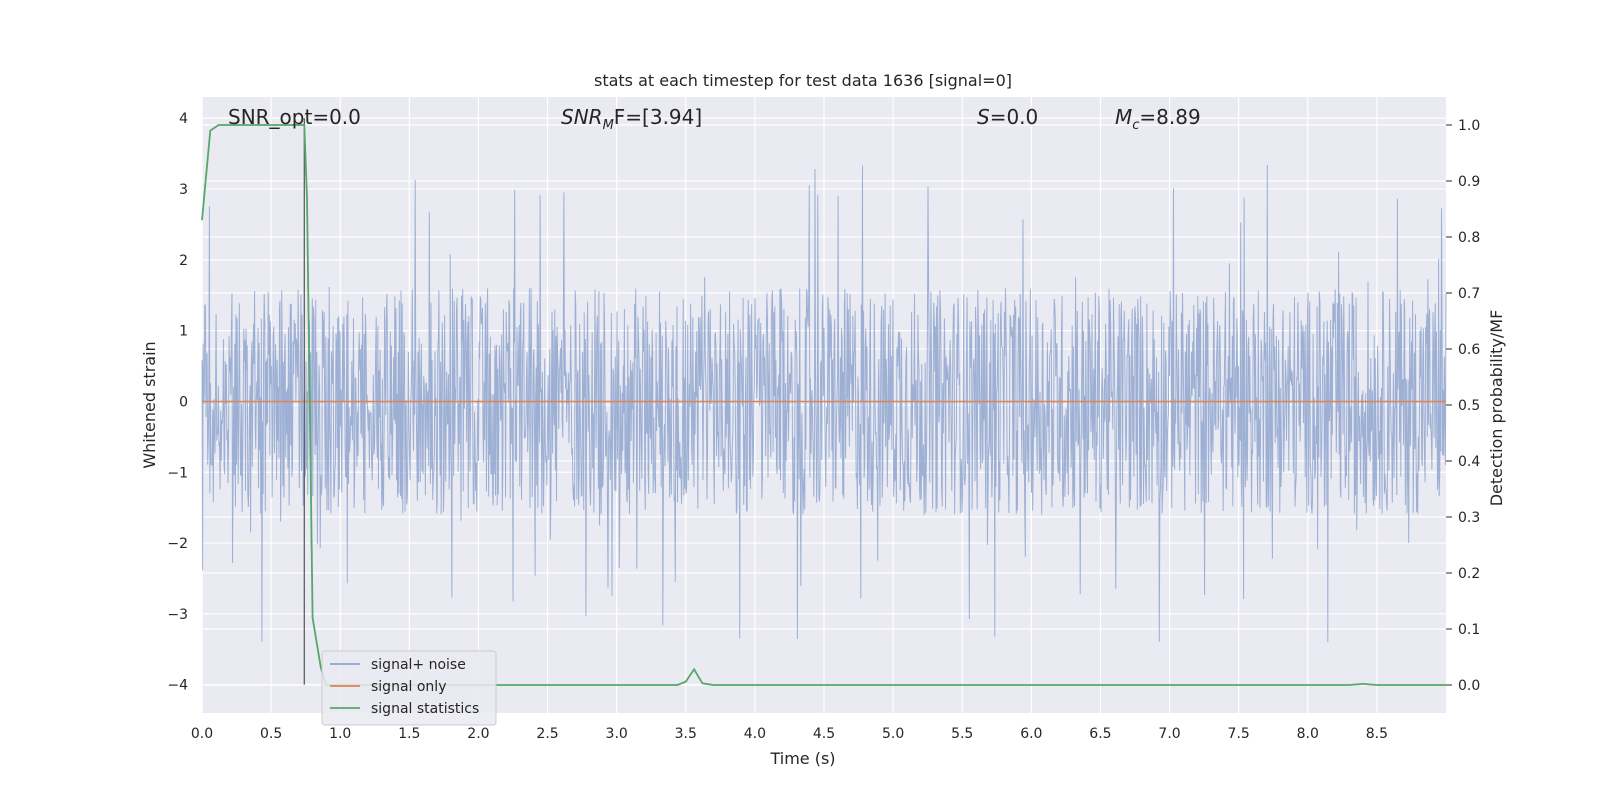  Describe the element at coordinates (1469, 238) in the screenshot. I see `y-right-tick-label: 0.8` at that location.